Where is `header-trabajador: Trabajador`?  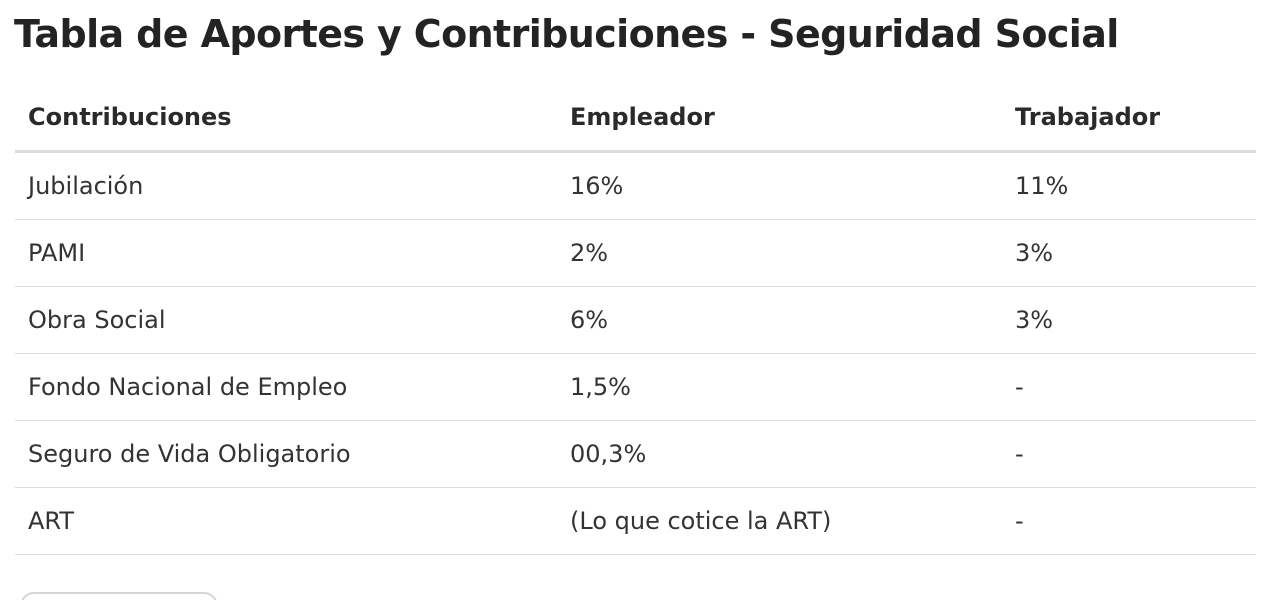 header-trabajador: Trabajador is located at coordinates (1129, 118).